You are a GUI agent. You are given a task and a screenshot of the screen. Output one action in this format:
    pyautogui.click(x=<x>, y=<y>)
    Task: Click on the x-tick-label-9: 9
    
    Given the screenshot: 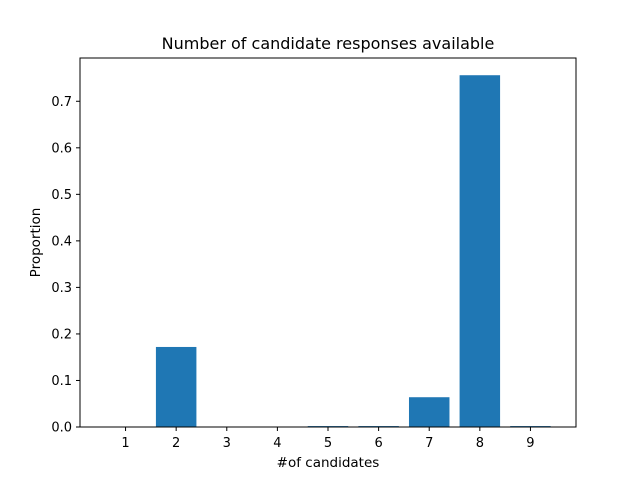 What is the action you would take?
    pyautogui.click(x=530, y=443)
    